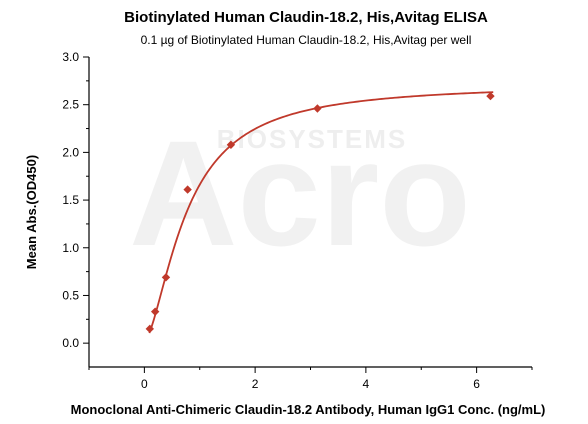 This screenshot has width=588, height=424. I want to click on x-tick-label: 0, so click(144, 384).